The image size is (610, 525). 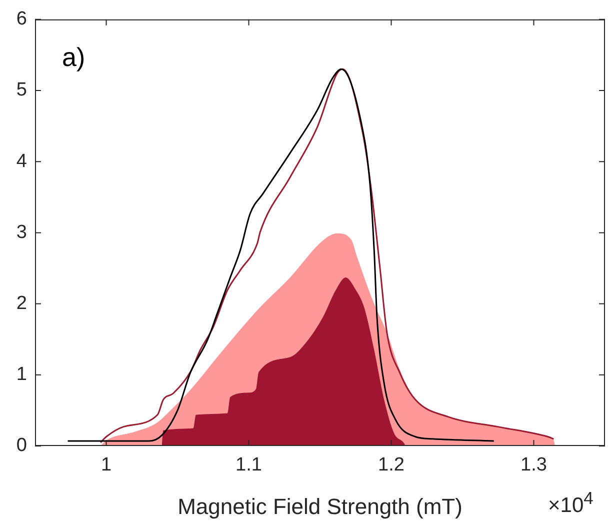 What do you see at coordinates (106, 465) in the screenshot?
I see `x-tick-label: 1` at bounding box center [106, 465].